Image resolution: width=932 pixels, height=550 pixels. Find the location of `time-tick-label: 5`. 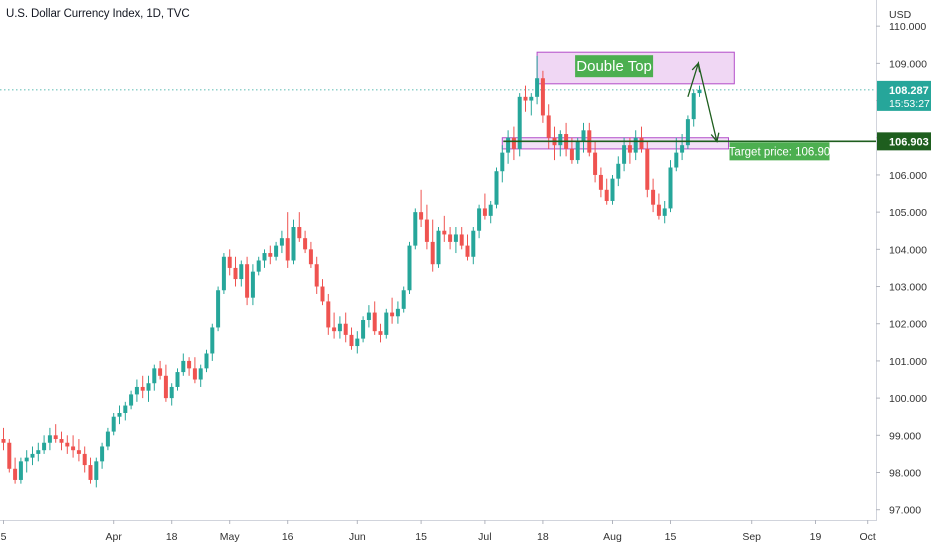

time-tick-label: 5 is located at coordinates (4, 537).